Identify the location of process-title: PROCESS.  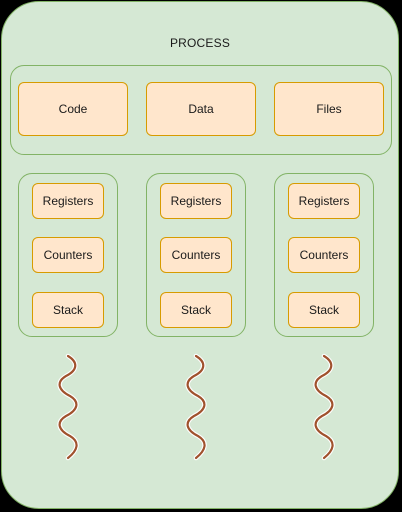
(200, 43).